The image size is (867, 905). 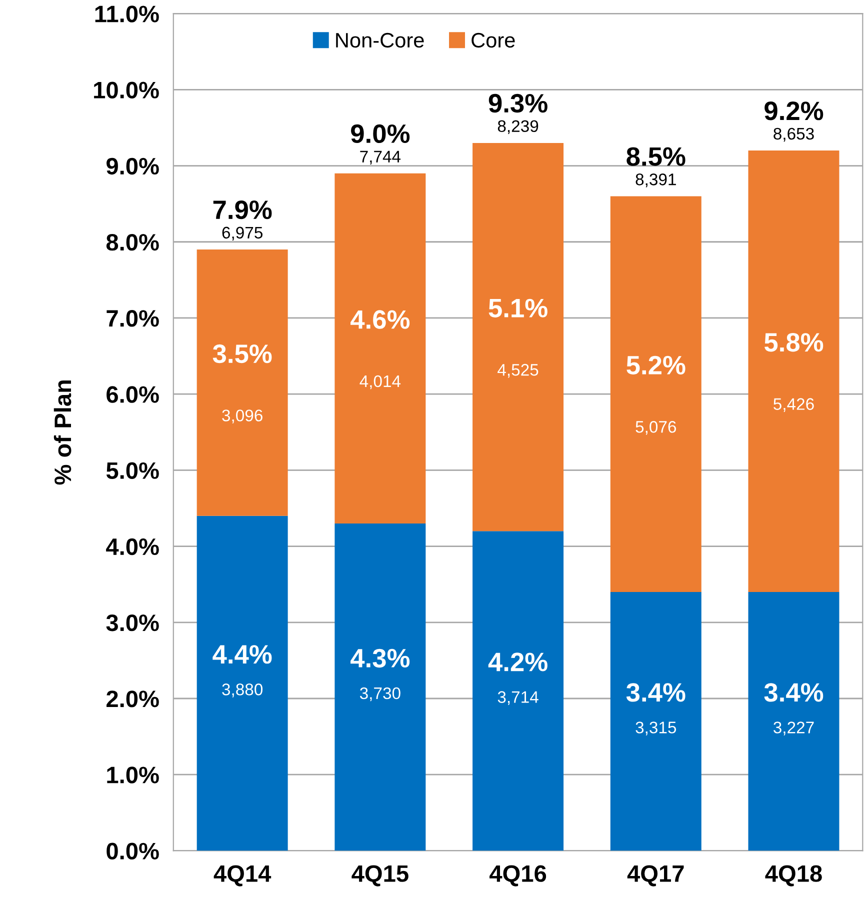 I want to click on legend-label: Core, so click(x=493, y=40).